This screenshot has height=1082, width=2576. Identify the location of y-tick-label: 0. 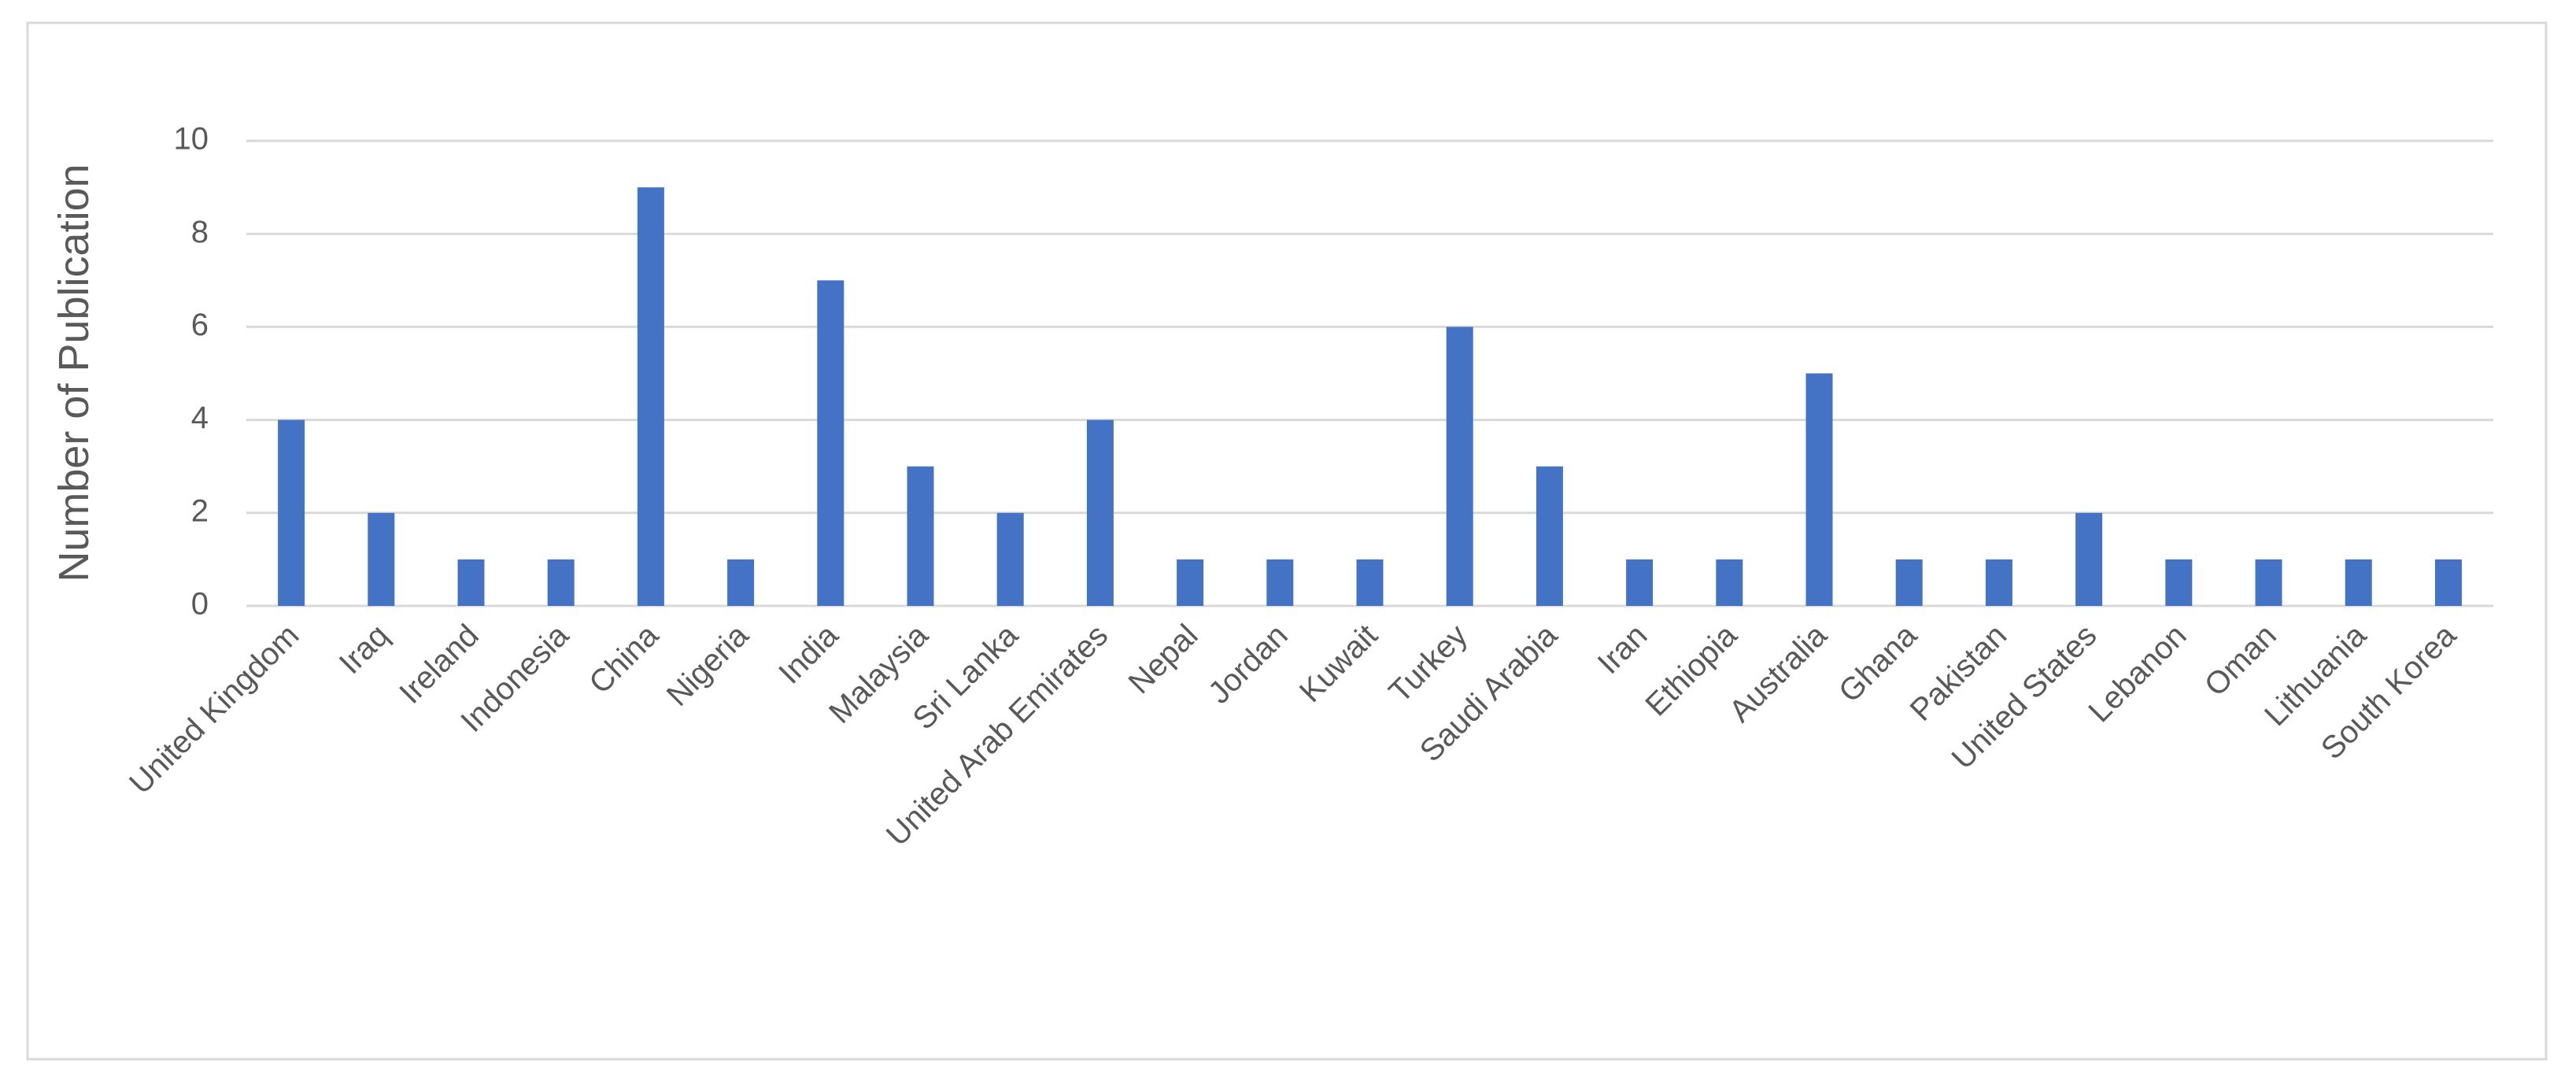
(200, 604).